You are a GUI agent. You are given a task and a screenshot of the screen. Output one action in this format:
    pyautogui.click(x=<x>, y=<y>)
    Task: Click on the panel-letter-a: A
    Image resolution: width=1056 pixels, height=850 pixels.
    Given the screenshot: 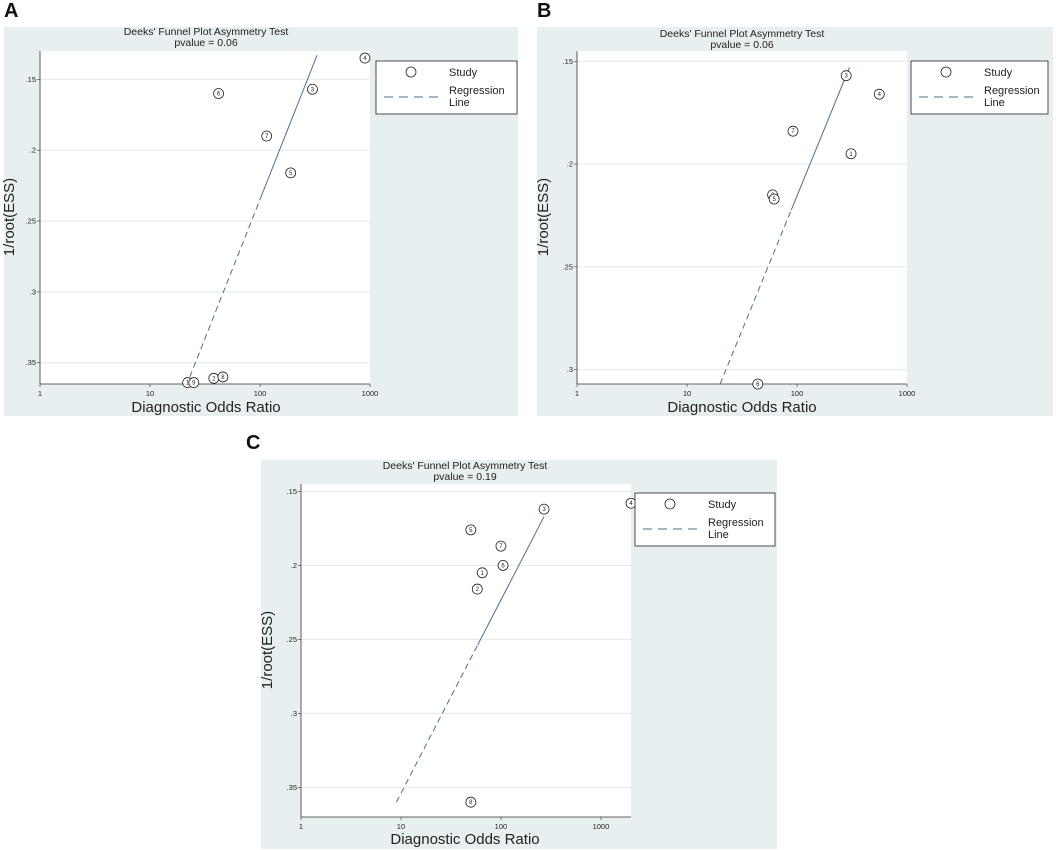 What is the action you would take?
    pyautogui.click(x=11, y=11)
    